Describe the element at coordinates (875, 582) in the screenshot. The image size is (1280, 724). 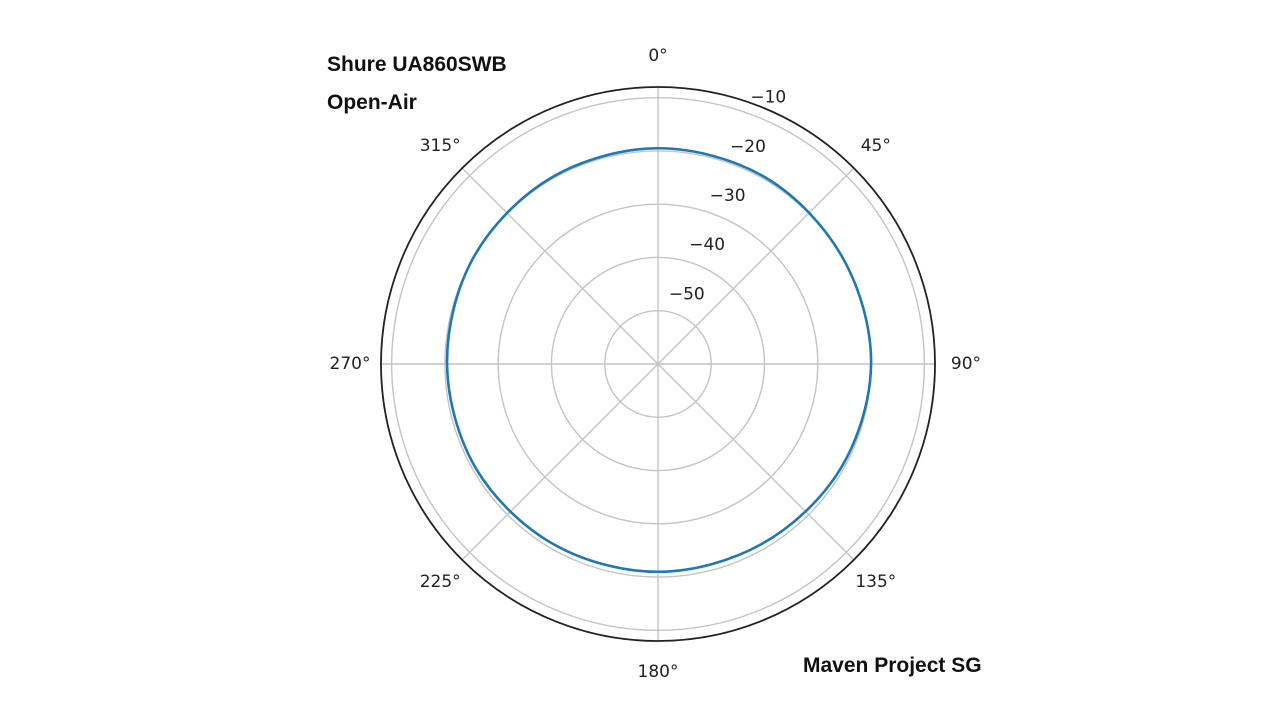
I see `angle-tick-label: 135°` at that location.